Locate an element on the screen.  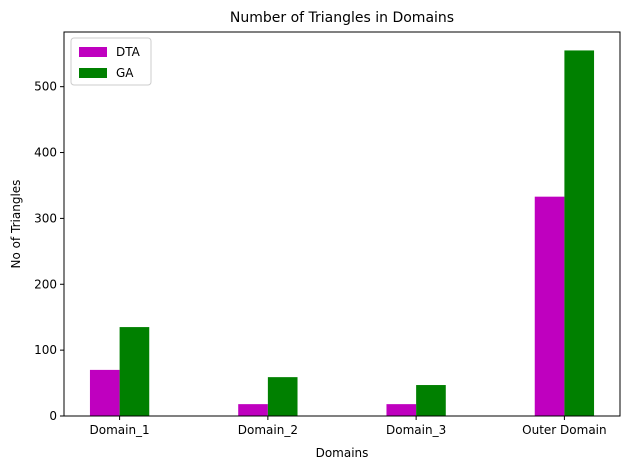
y-tick-label: 100 is located at coordinates (45, 350).